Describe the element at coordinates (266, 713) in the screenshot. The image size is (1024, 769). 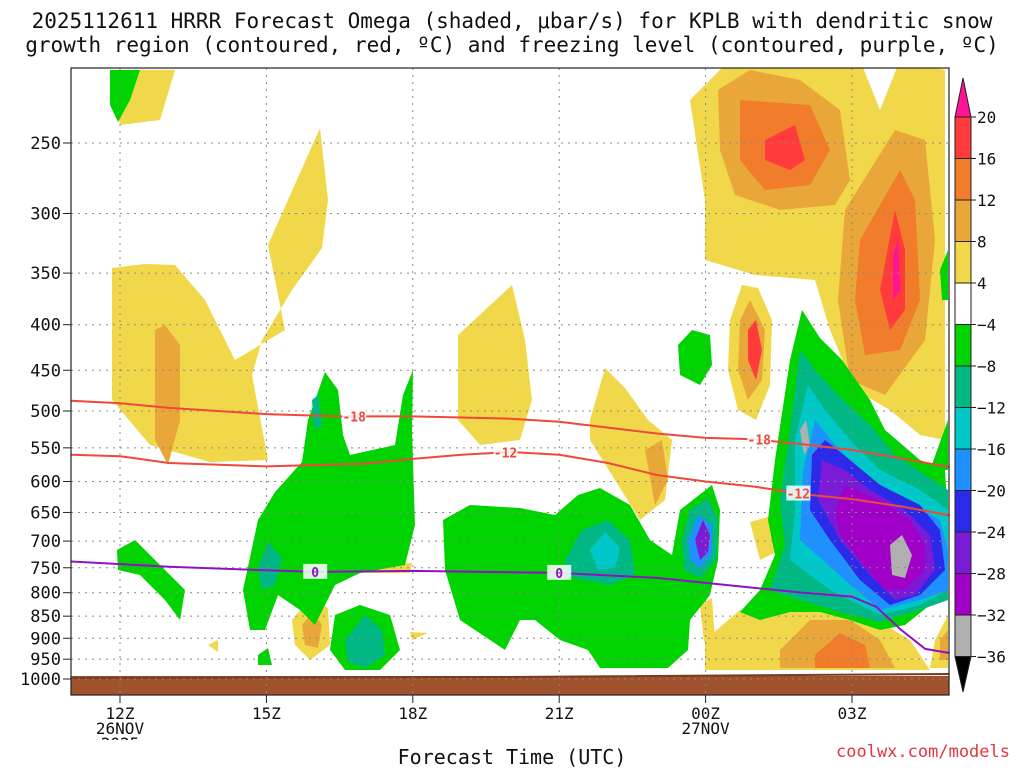
I see `x-tick-label: 15Z` at that location.